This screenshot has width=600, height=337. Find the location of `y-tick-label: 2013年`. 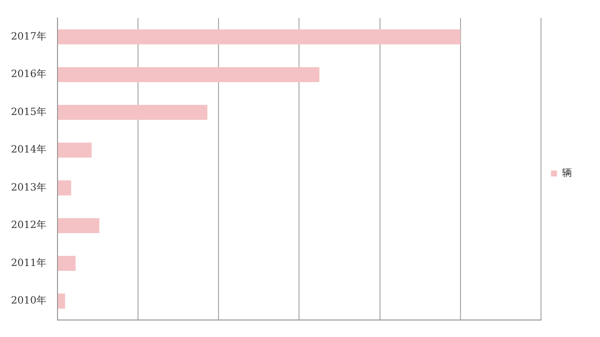

y-tick-label: 2013年 is located at coordinates (28, 187).